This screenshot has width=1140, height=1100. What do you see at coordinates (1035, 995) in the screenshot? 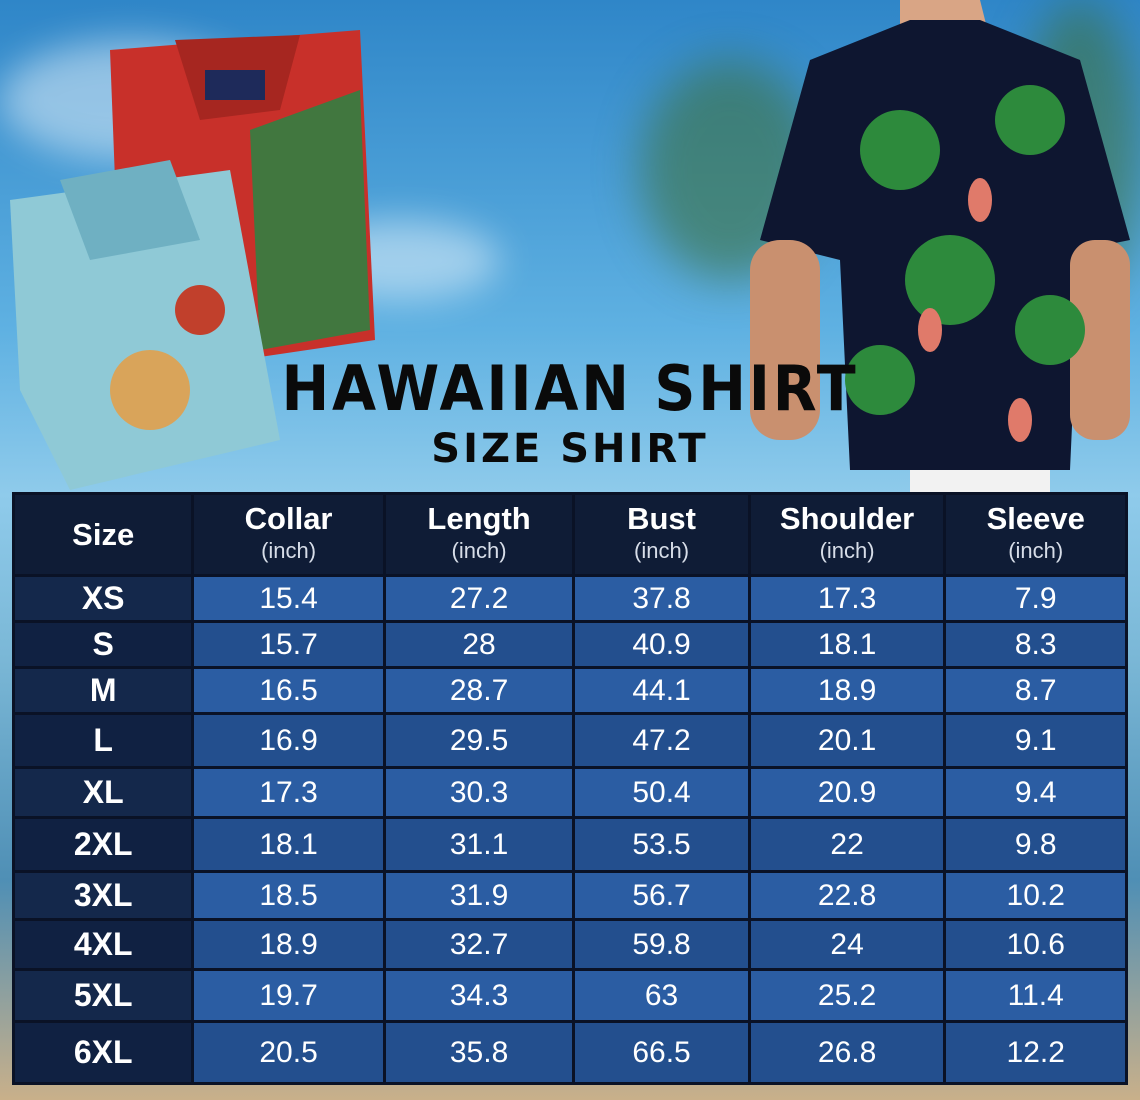
I see `cell-sleeve: 11.4` at bounding box center [1035, 995].